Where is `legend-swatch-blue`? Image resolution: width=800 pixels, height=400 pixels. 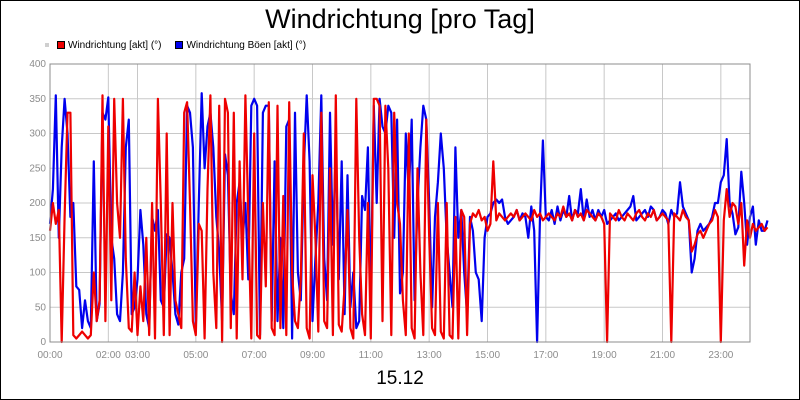 legend-swatch-blue is located at coordinates (179, 45).